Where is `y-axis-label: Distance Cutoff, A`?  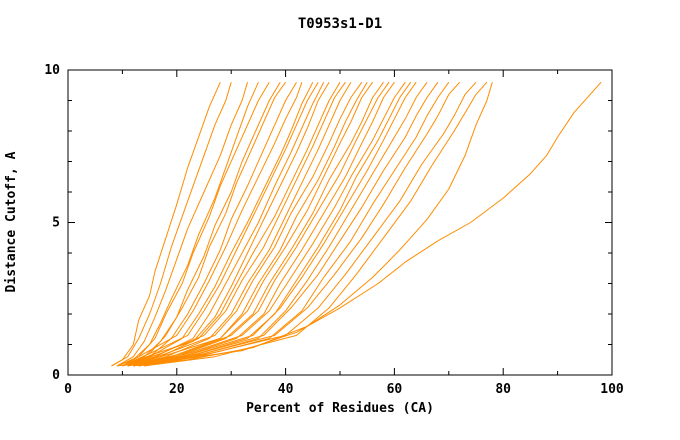 y-axis-label: Distance Cutoff, A is located at coordinates (11, 221).